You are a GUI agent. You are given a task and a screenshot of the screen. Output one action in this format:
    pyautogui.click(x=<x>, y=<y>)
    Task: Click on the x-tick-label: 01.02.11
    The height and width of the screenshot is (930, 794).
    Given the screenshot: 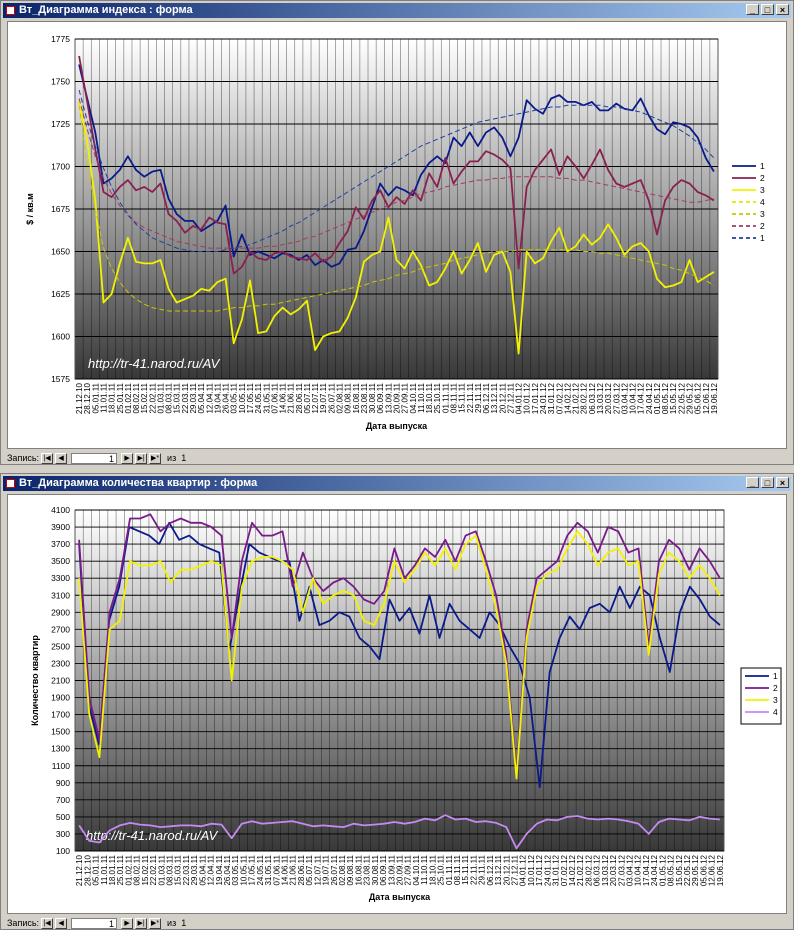 What is the action you would take?
    pyautogui.click(x=128, y=869)
    